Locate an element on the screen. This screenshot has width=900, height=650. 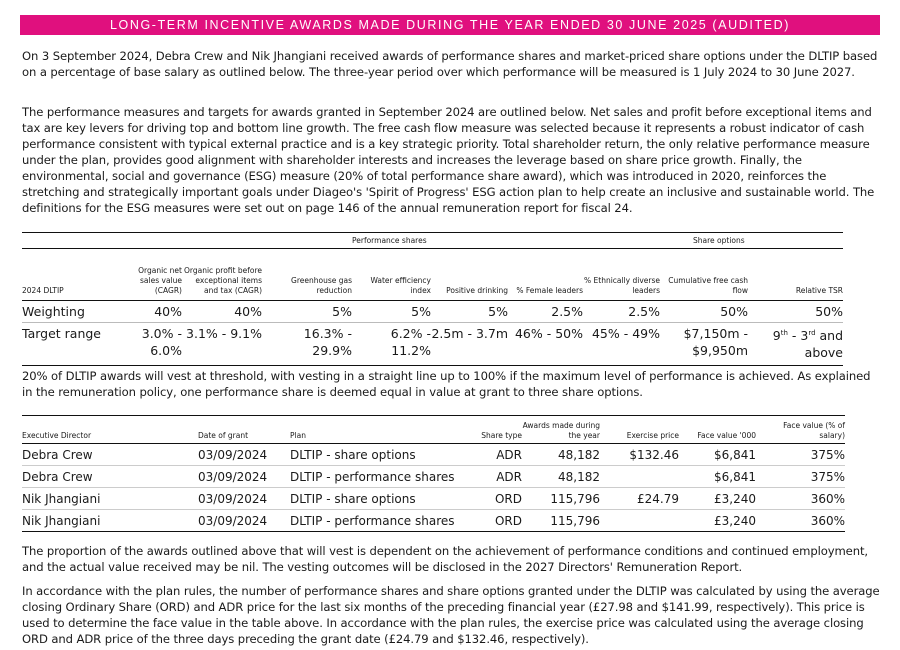
tsr-b-sup: rd is located at coordinates (812, 333).